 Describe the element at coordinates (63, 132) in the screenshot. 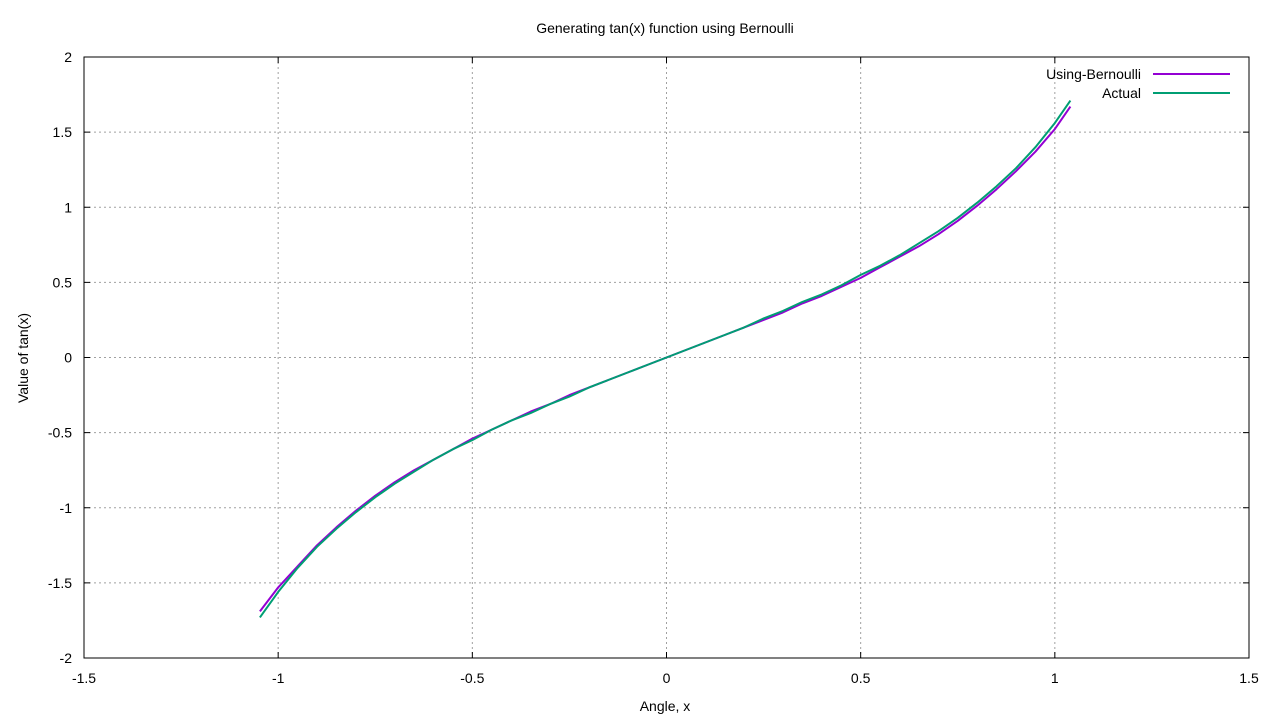

I see `y-tick-label: 1.5` at that location.